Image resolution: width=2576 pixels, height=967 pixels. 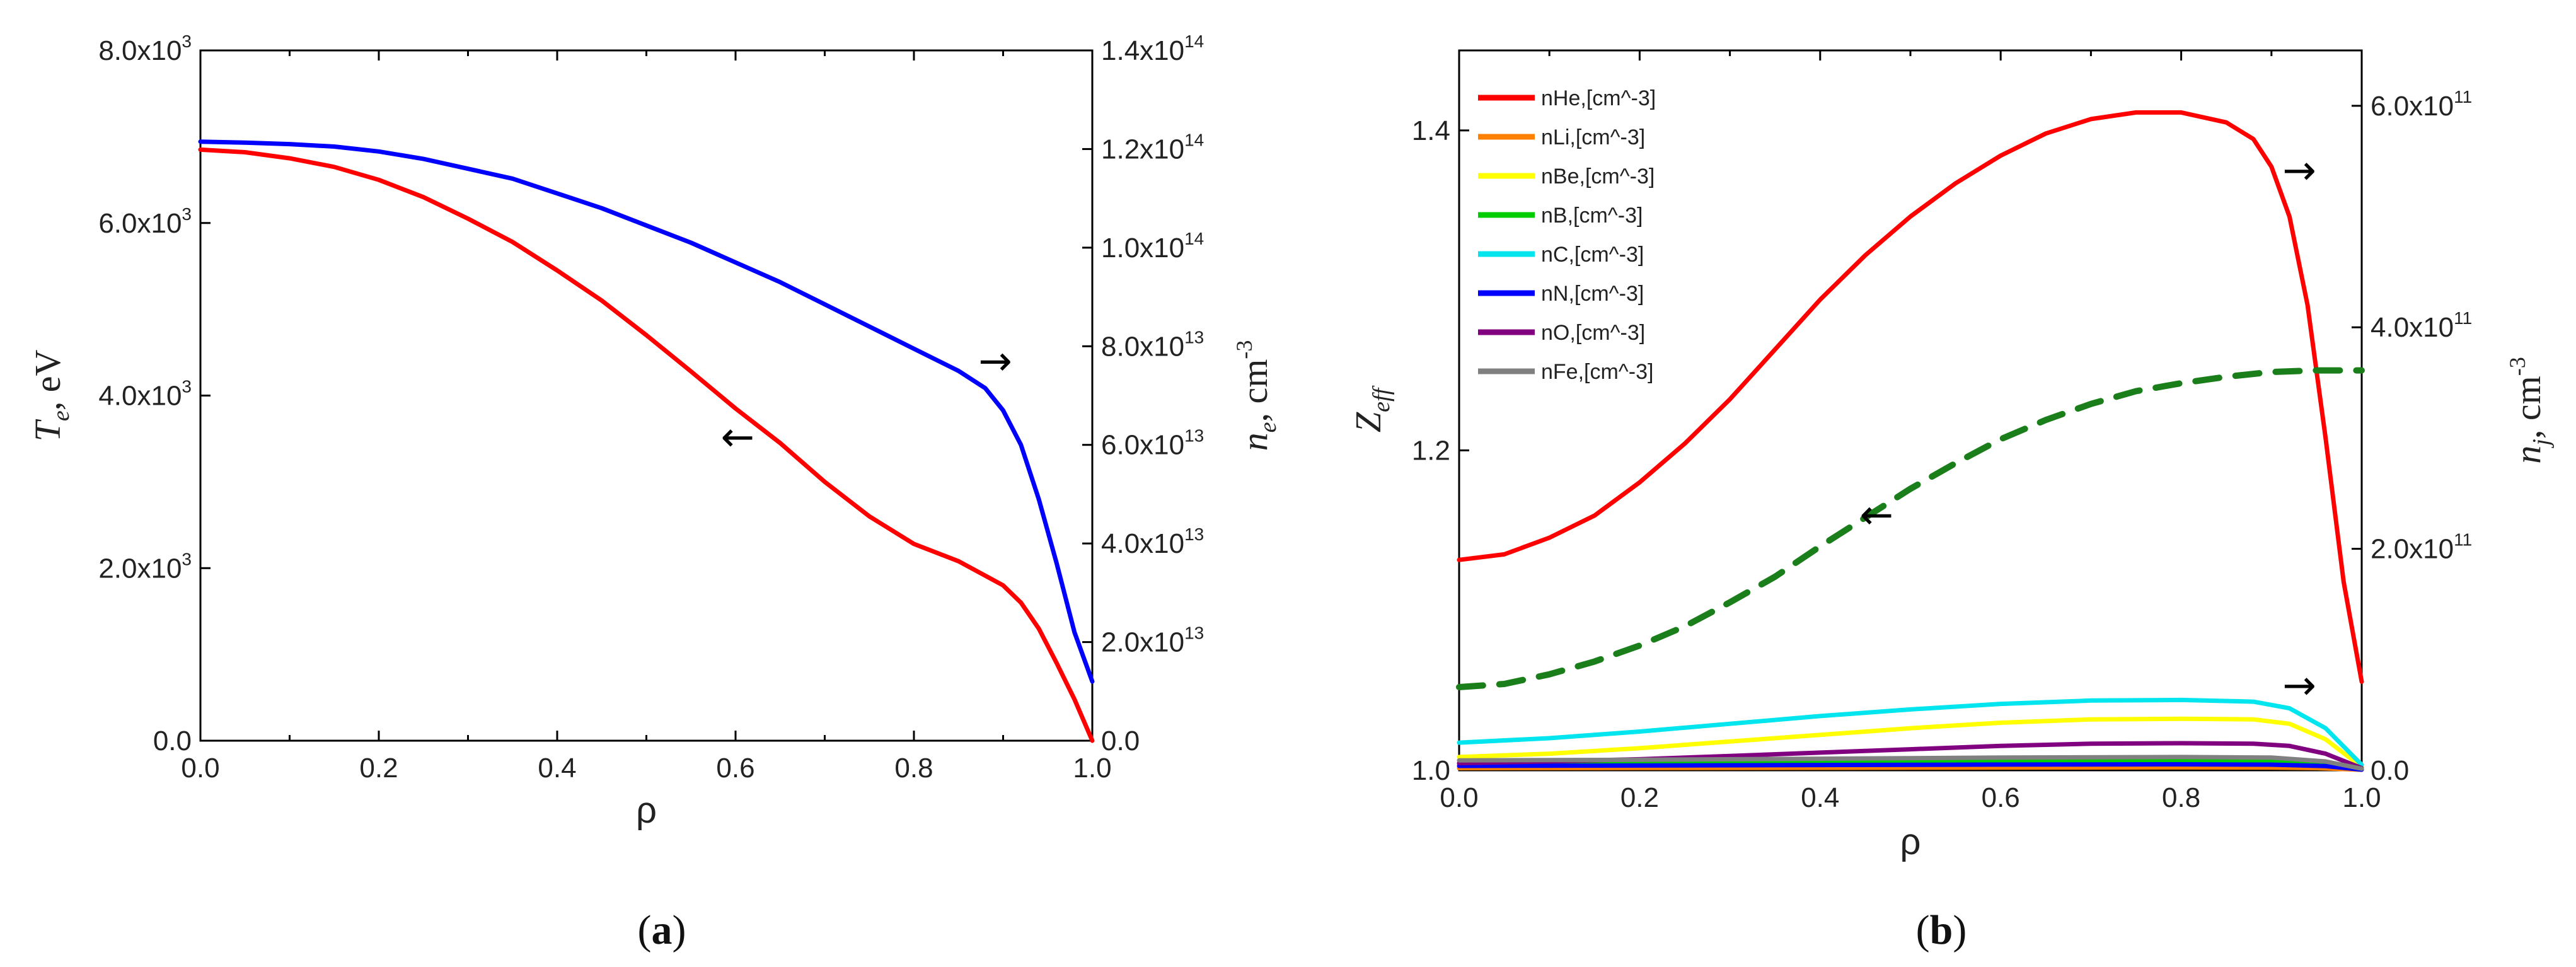 I want to click on b-y-left-tick-mantissa: 1.2, so click(x=1431, y=450).